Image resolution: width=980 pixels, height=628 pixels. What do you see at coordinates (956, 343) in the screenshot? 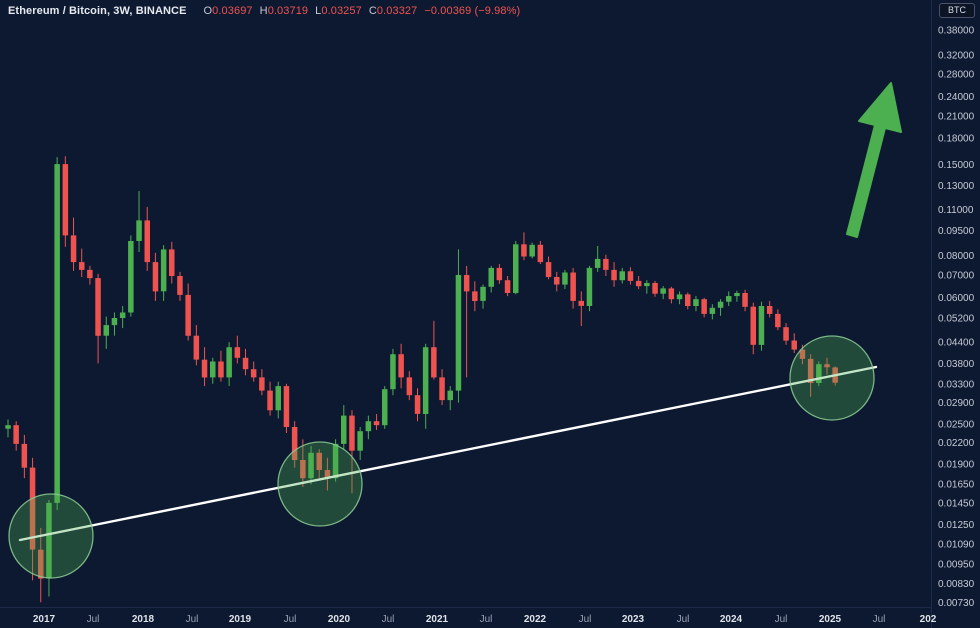
I see `price-axis-label: 0.04400` at bounding box center [956, 343].